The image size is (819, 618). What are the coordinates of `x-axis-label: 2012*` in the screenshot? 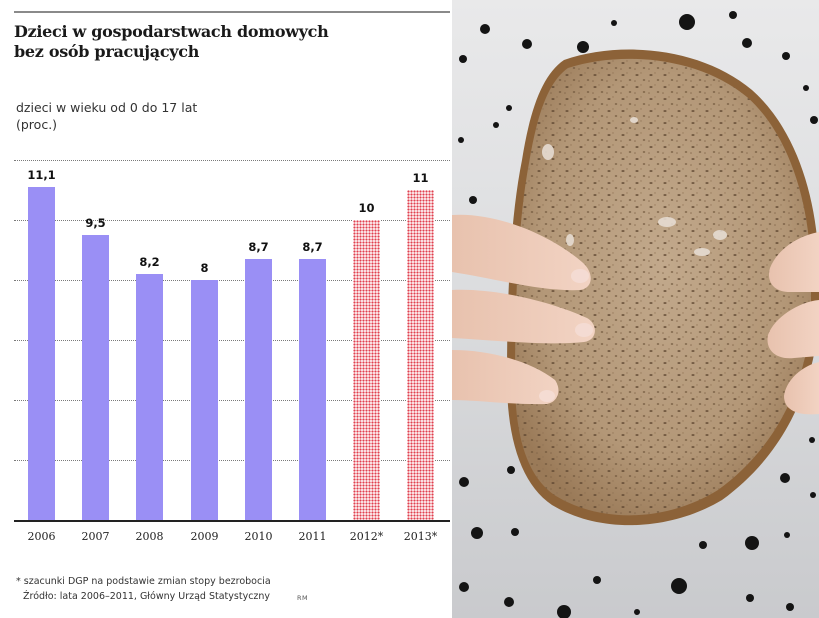 It's located at (366, 536).